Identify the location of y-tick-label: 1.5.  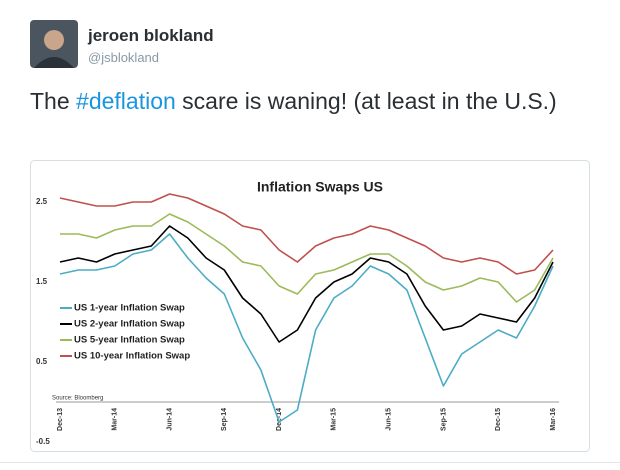
(42, 281).